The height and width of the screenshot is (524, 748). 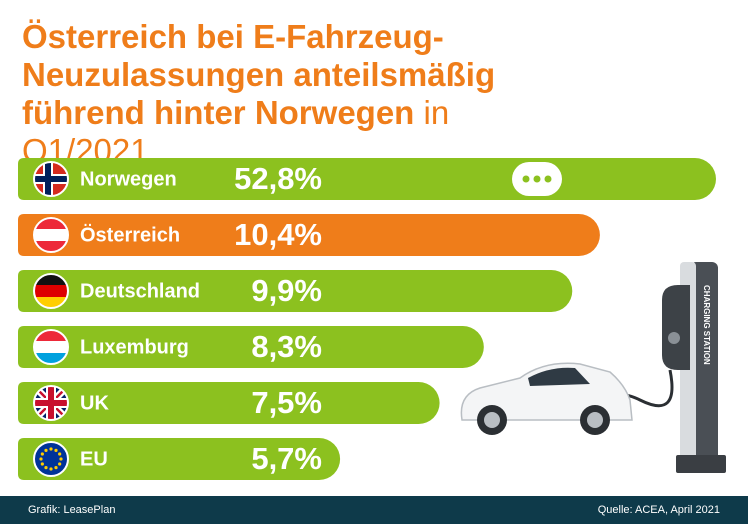 What do you see at coordinates (278, 178) in the screenshot?
I see `value-label: 52,8%` at bounding box center [278, 178].